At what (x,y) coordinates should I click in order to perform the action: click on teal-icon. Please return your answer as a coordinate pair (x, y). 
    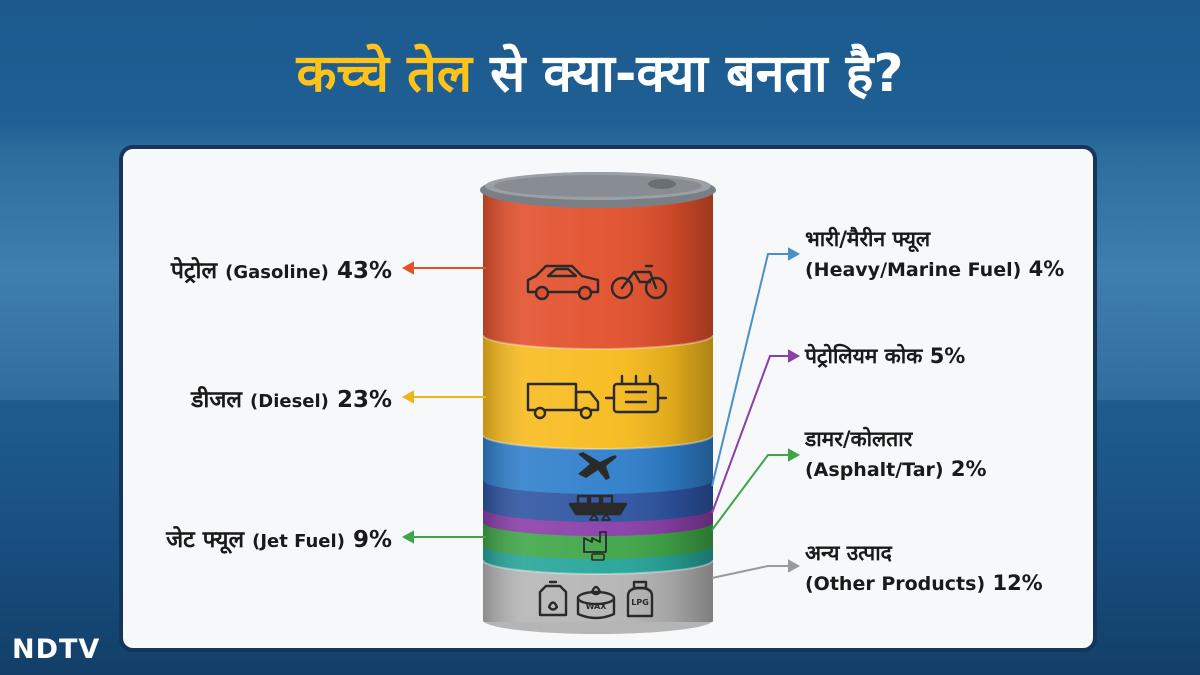
    Looking at the image, I should click on (598, 557).